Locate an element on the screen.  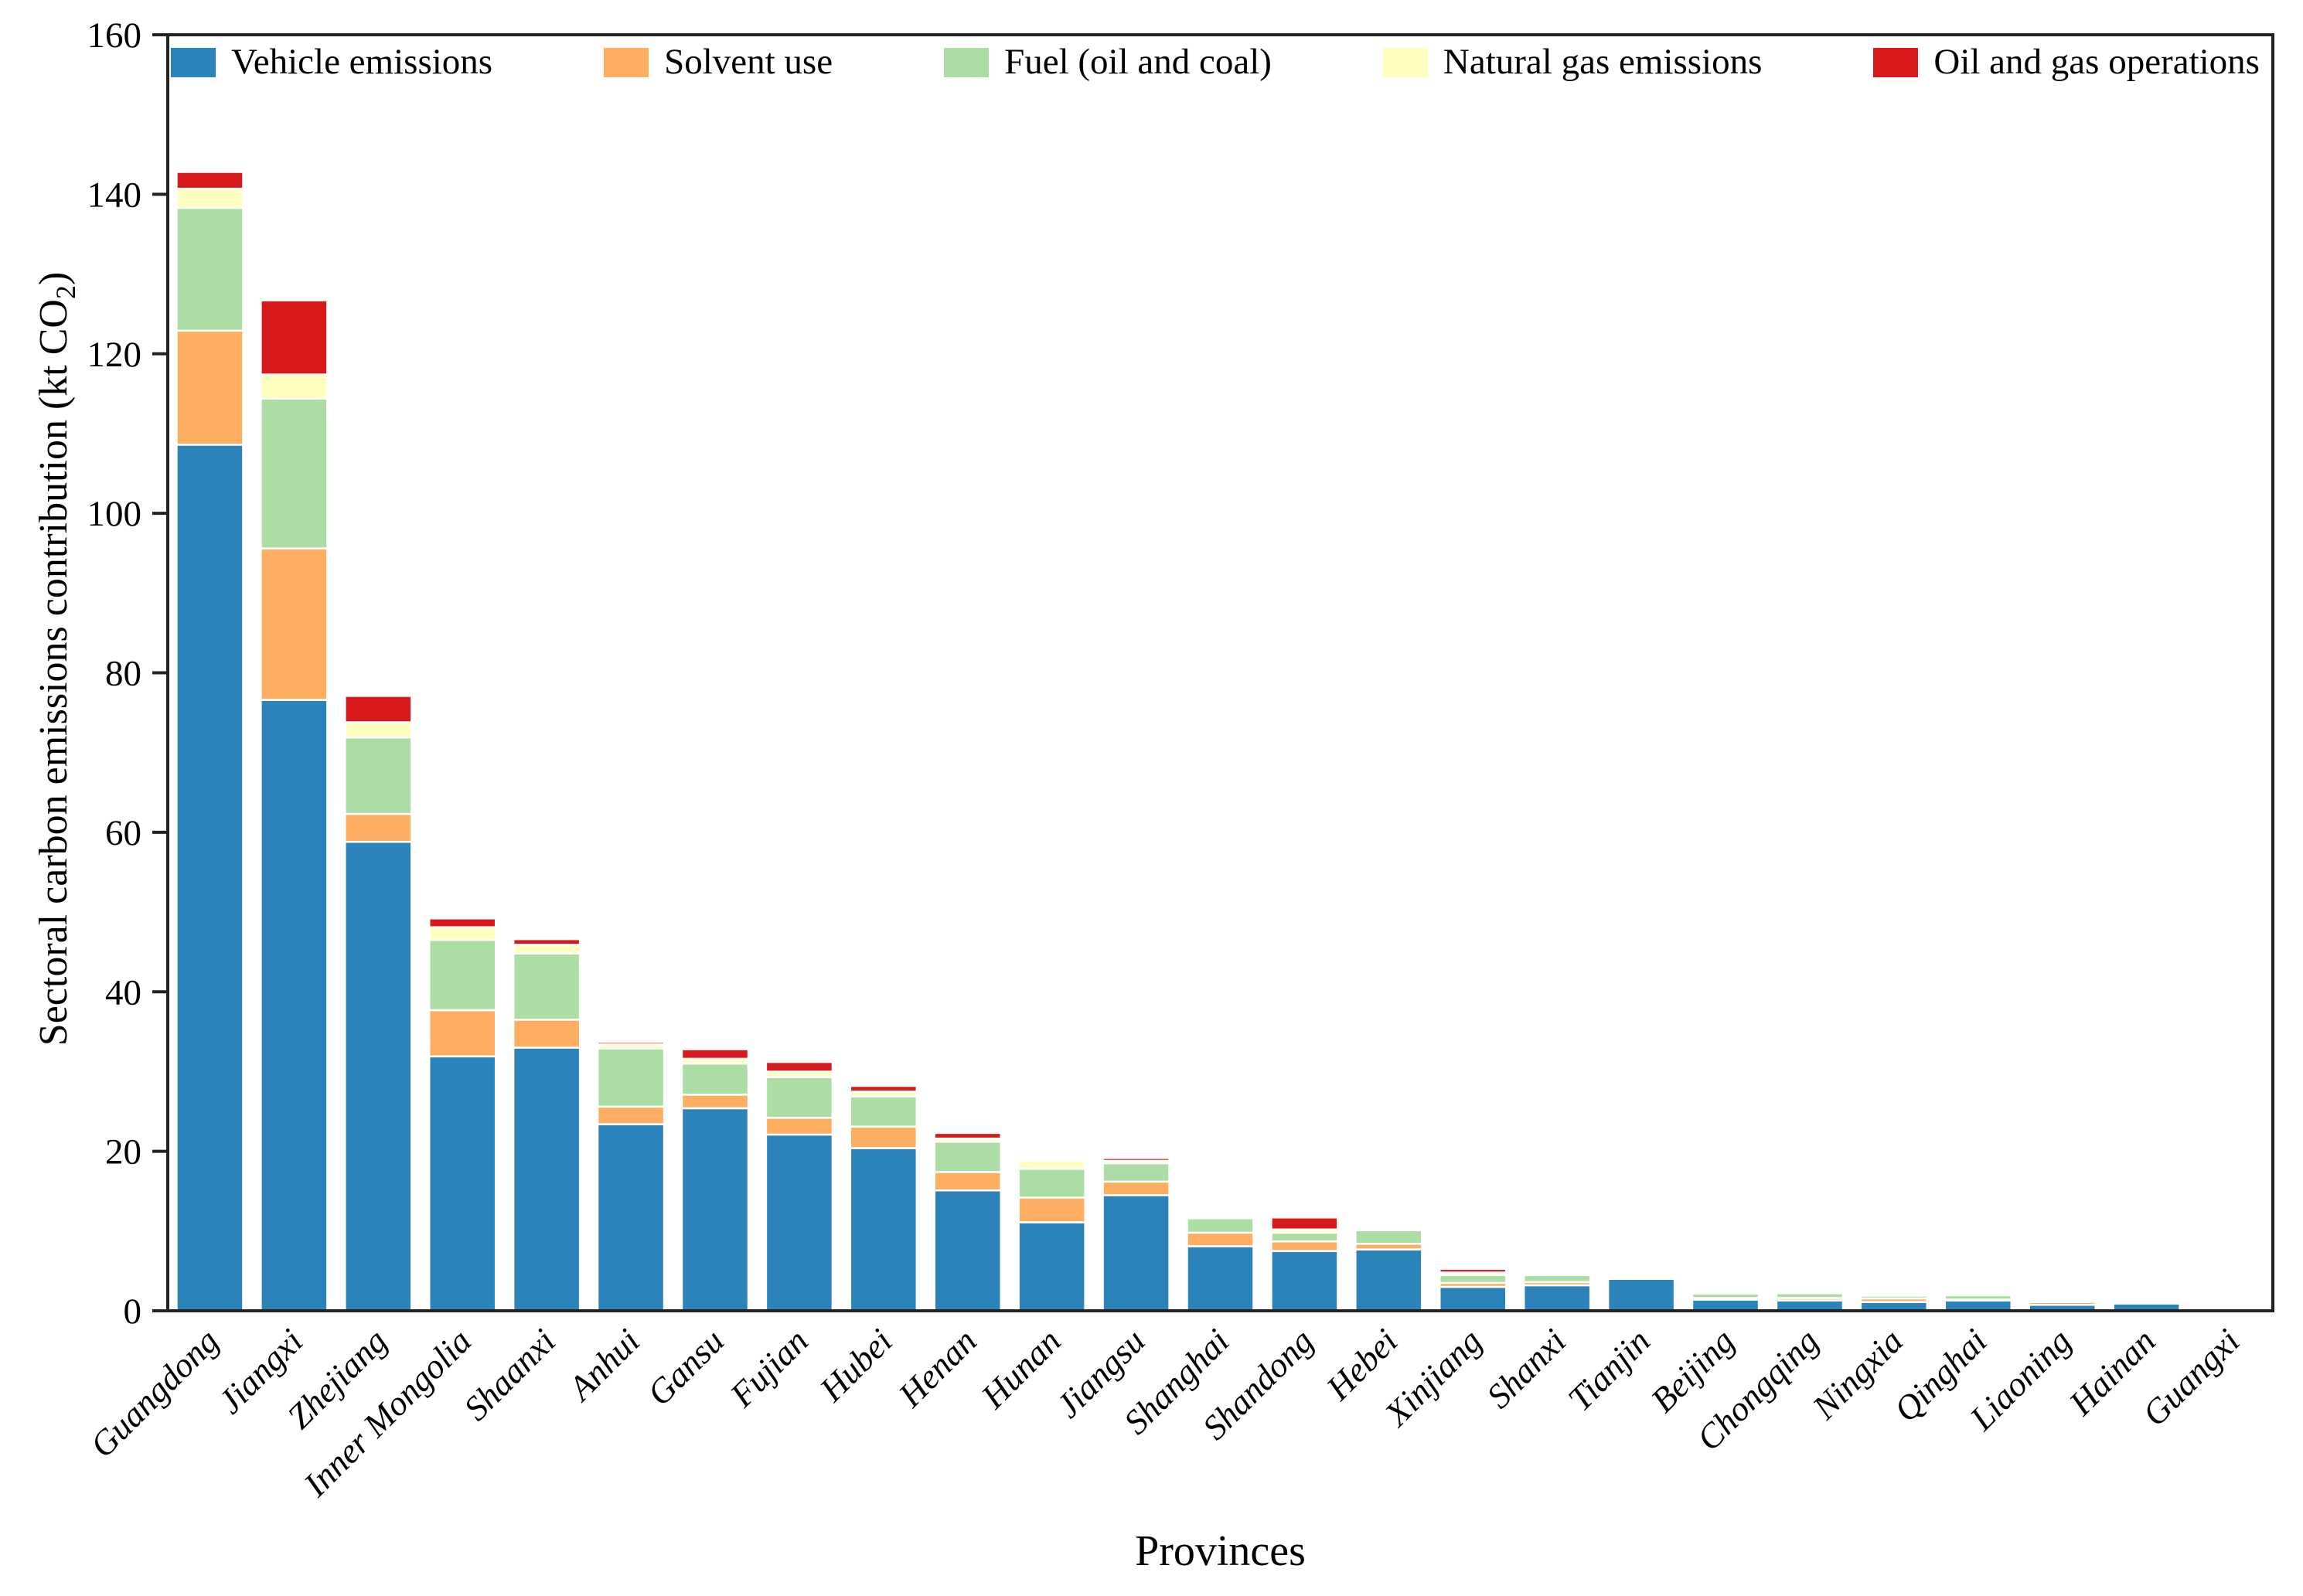
x-tick-label: Henan is located at coordinates (937, 1368).